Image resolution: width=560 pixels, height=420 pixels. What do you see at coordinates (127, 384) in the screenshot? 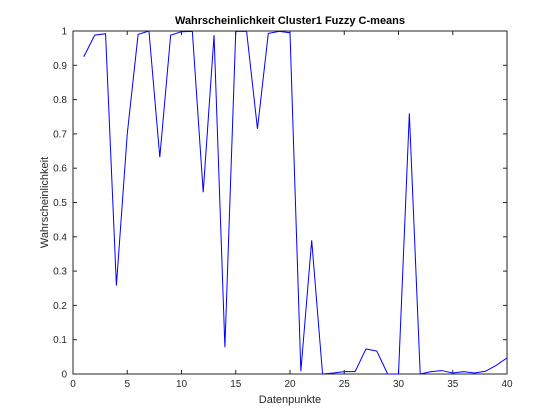
I see `x-tick-label: 5` at bounding box center [127, 384].